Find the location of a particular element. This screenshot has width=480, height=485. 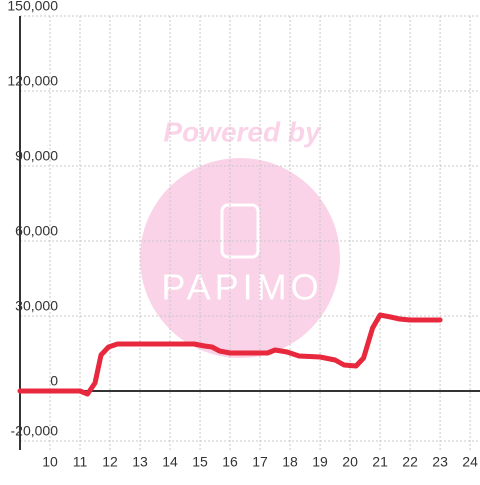

y-tick-label: 60,000 is located at coordinates (36, 231).